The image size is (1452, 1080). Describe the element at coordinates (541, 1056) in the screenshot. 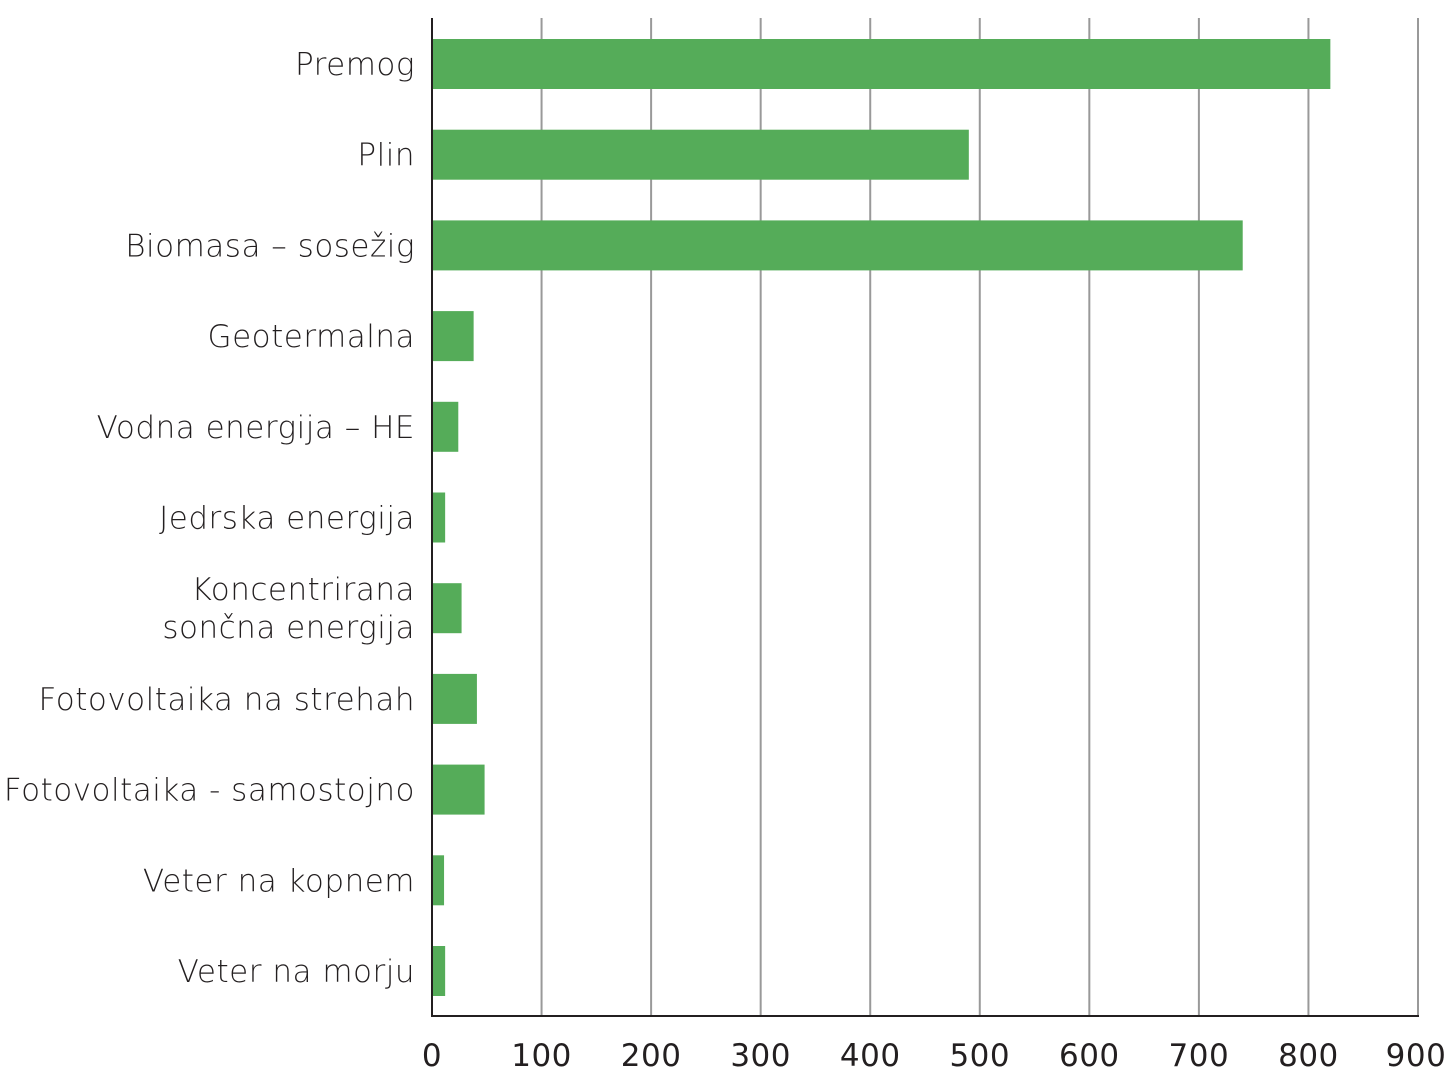

I see `x-tick-label-100: 100` at that location.